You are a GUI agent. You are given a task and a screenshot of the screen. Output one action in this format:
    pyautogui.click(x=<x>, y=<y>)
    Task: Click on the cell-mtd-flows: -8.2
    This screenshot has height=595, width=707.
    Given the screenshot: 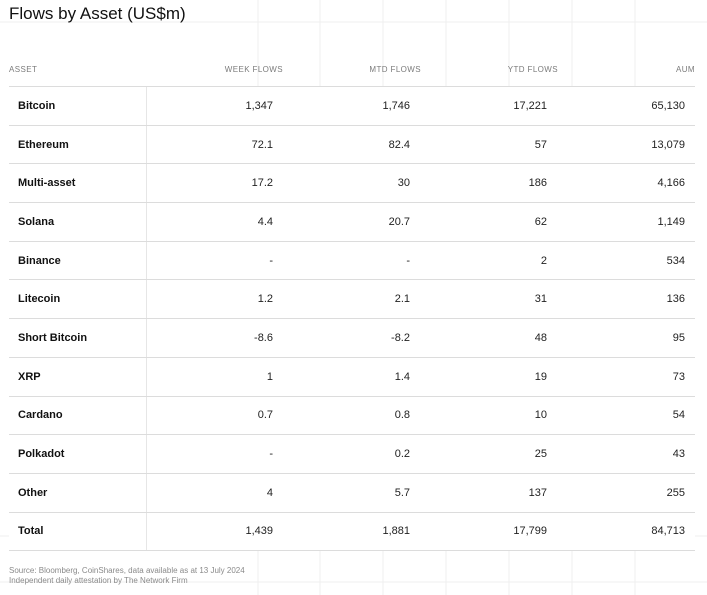 What is the action you would take?
    pyautogui.click(x=400, y=337)
    